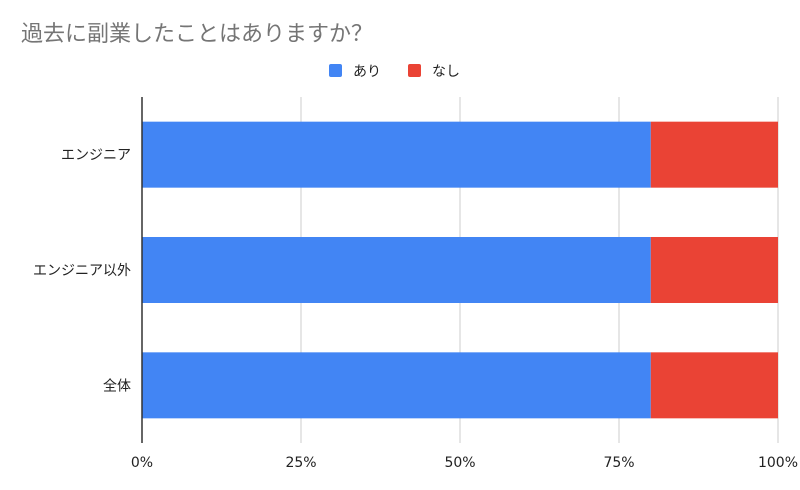 The height and width of the screenshot is (490, 800). Describe the element at coordinates (394, 72) in the screenshot. I see `legend: あり なし` at that location.